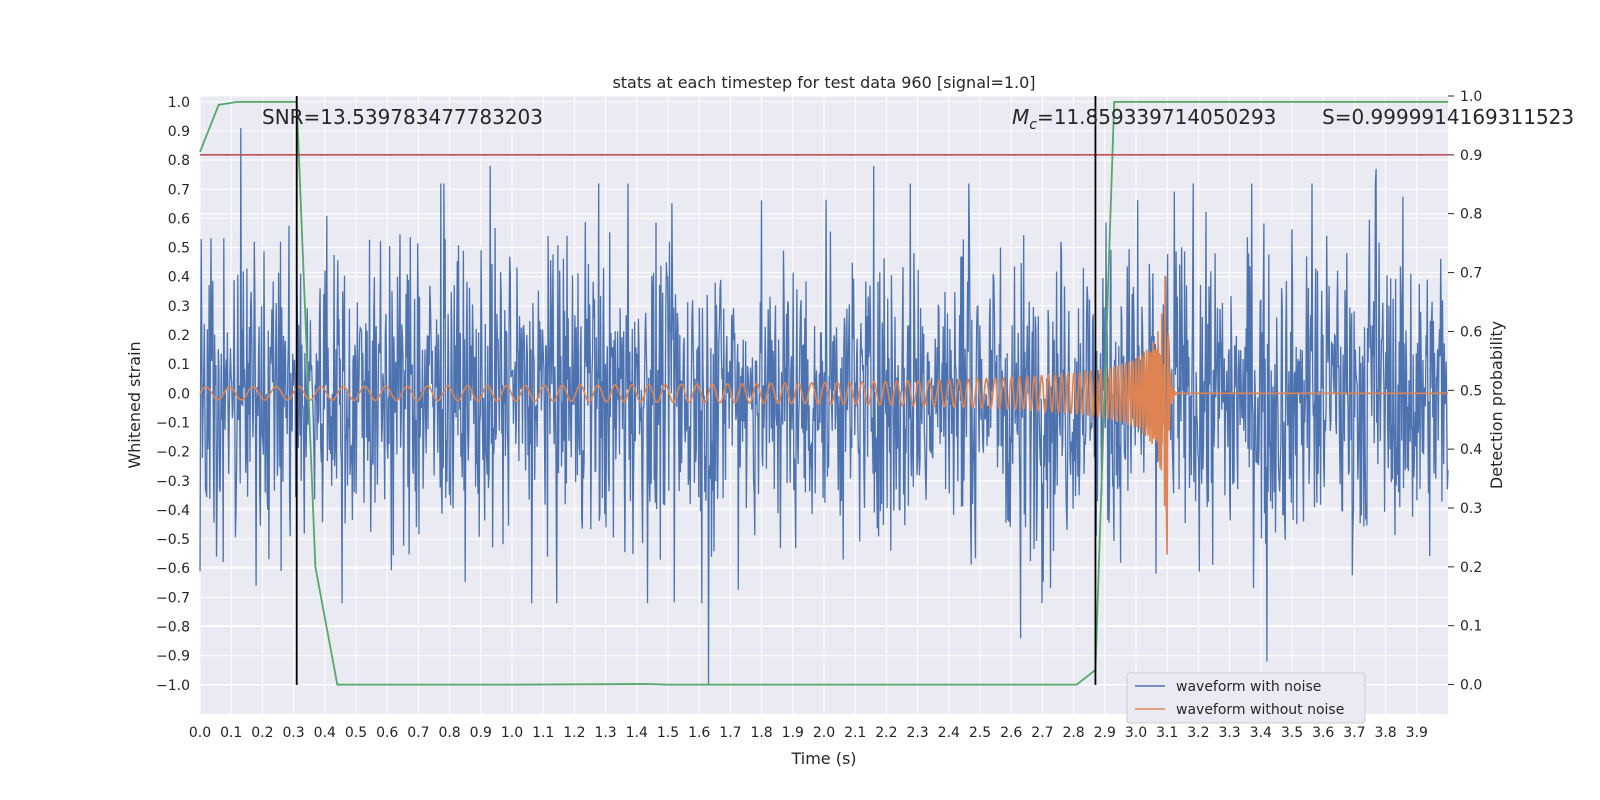 The height and width of the screenshot is (800, 1600). I want to click on x-tick-label: 0.4, so click(325, 733).